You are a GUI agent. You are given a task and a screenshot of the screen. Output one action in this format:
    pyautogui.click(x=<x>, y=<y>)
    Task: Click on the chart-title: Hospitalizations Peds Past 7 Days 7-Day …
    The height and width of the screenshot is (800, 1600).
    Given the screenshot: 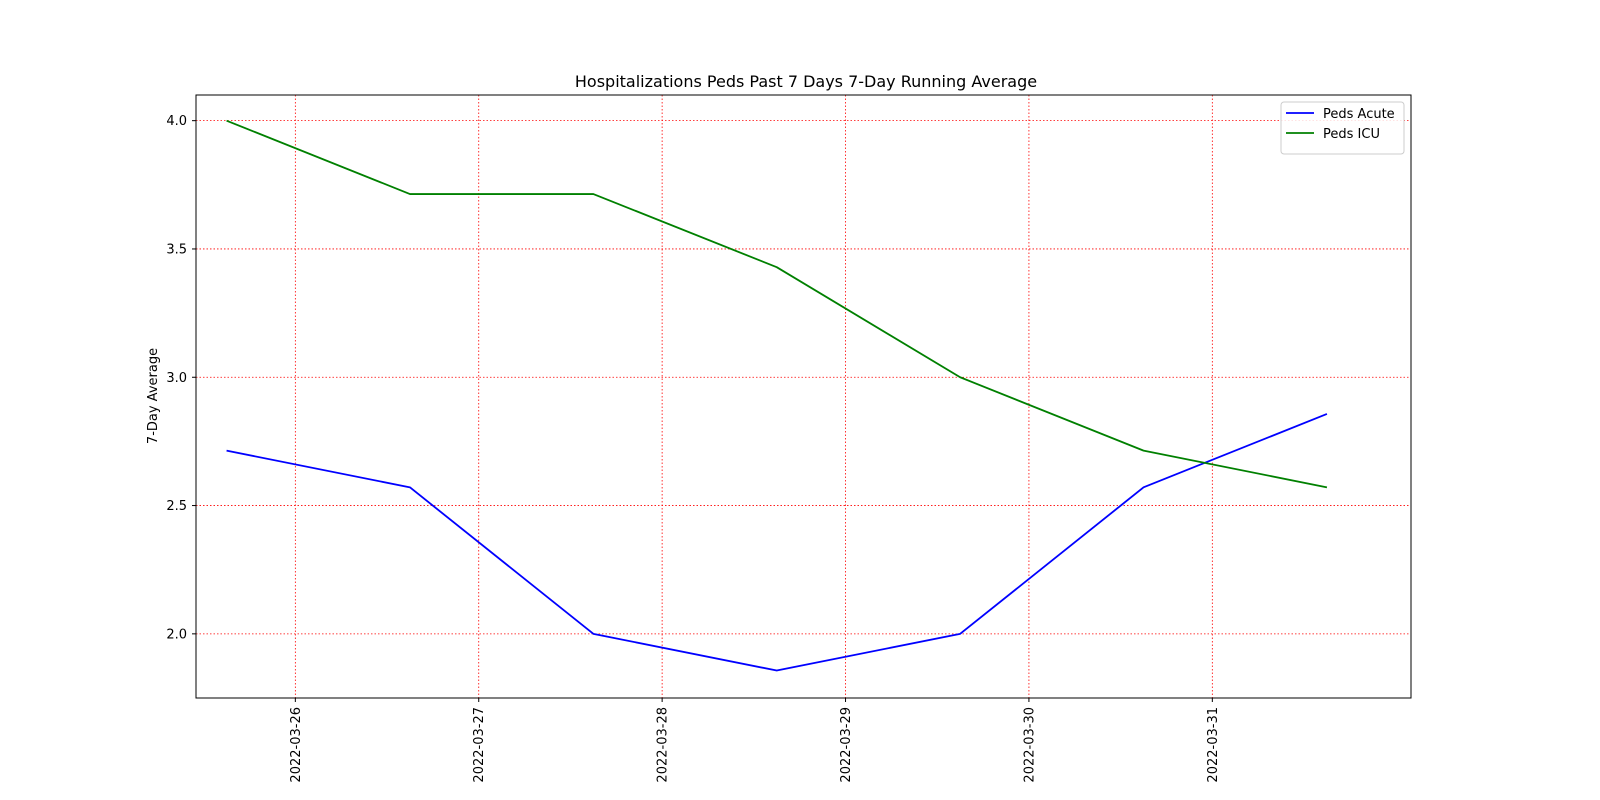 What is the action you would take?
    pyautogui.click(x=806, y=81)
    